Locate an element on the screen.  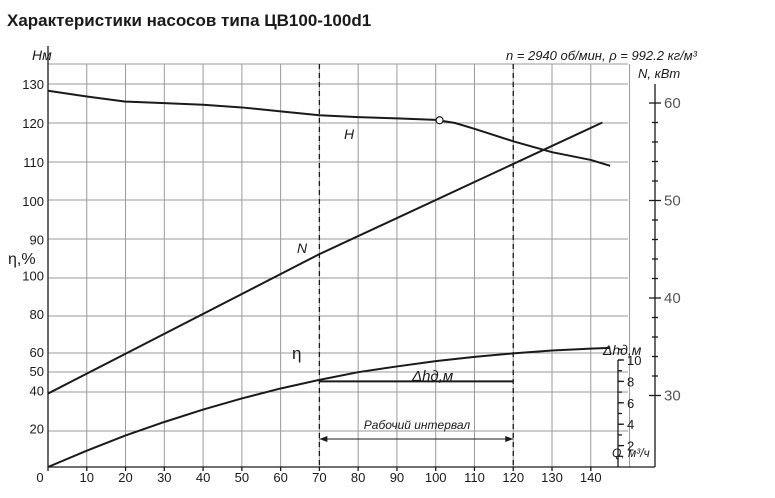
conditions-label: n = 2940 об/мин, ρ = 992.2 кг/м³ is located at coordinates (602, 55).